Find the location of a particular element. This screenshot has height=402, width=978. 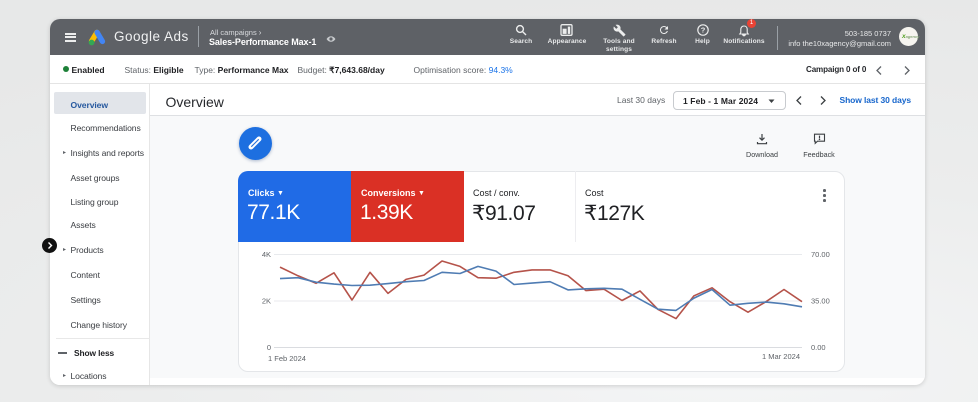

svg-text: 2K is located at coordinates (266, 301).